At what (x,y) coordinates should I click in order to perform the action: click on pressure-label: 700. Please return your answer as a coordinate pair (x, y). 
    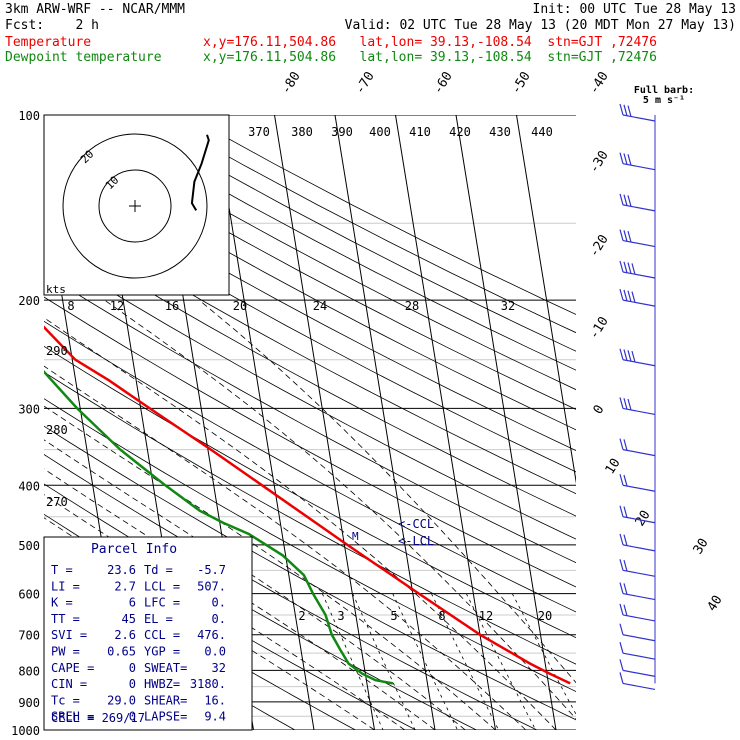
    Looking at the image, I should click on (29, 636).